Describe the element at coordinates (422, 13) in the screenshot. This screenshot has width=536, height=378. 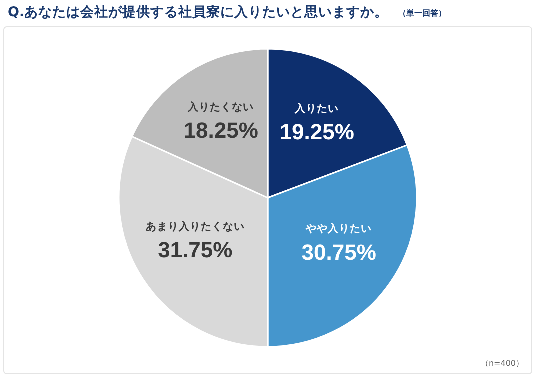
I see `subtitle: （単一回答）` at that location.